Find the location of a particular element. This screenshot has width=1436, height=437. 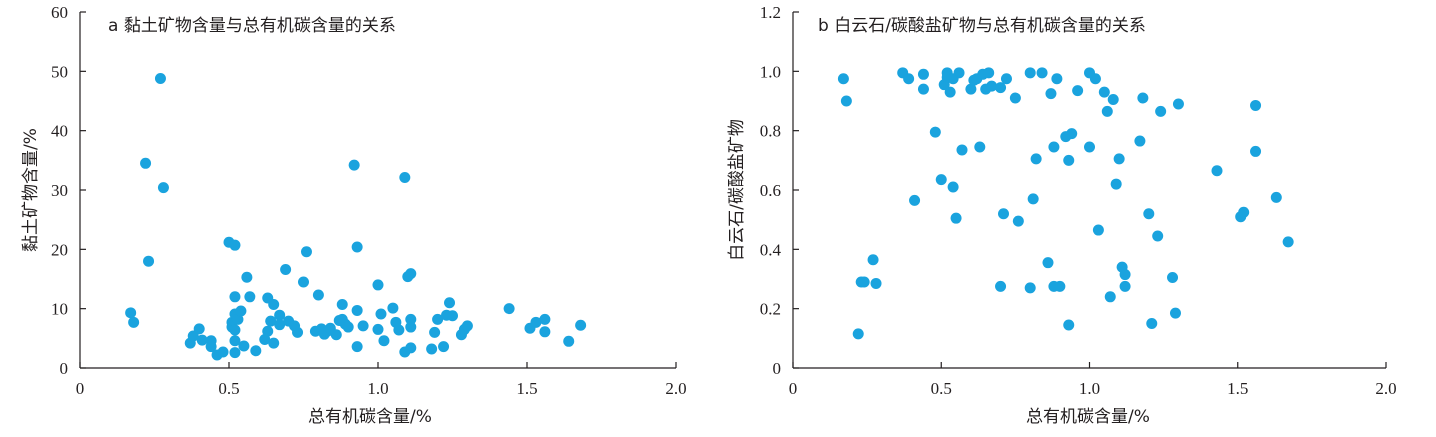

panel-a-x-tick-label: 2.0 is located at coordinates (675, 388).